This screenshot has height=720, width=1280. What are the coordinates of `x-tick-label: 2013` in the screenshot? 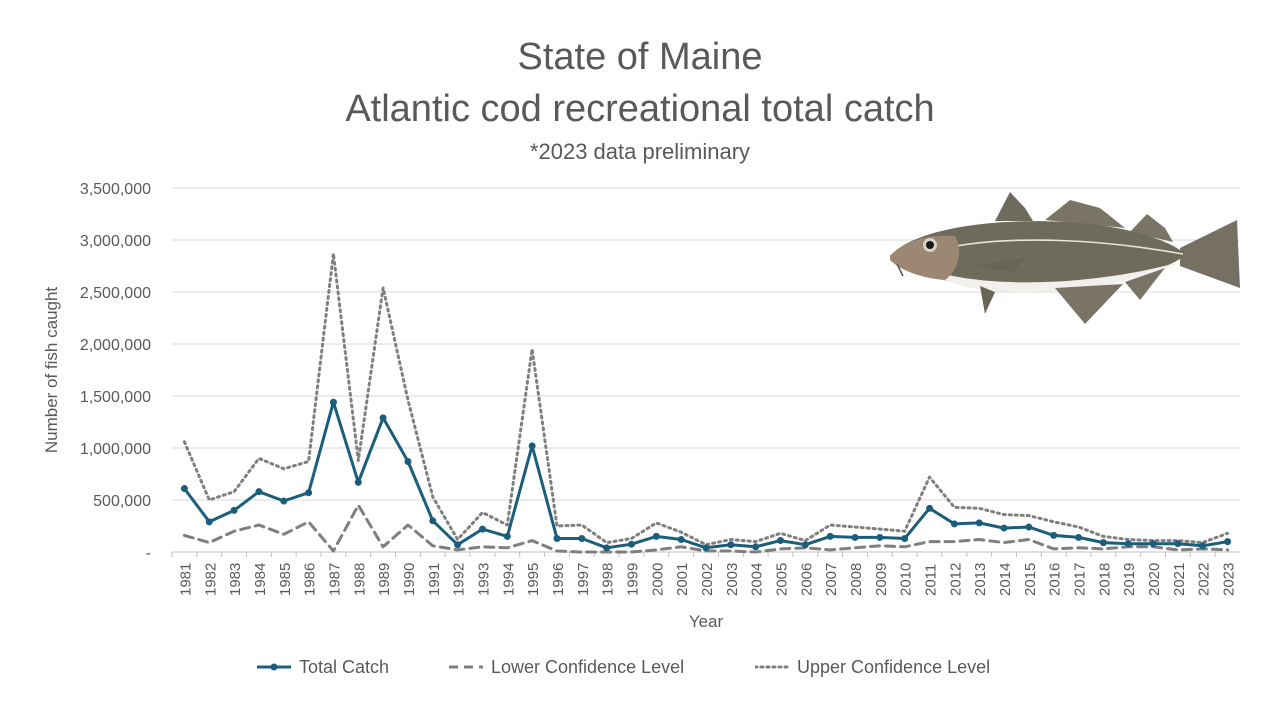 It's located at (980, 579).